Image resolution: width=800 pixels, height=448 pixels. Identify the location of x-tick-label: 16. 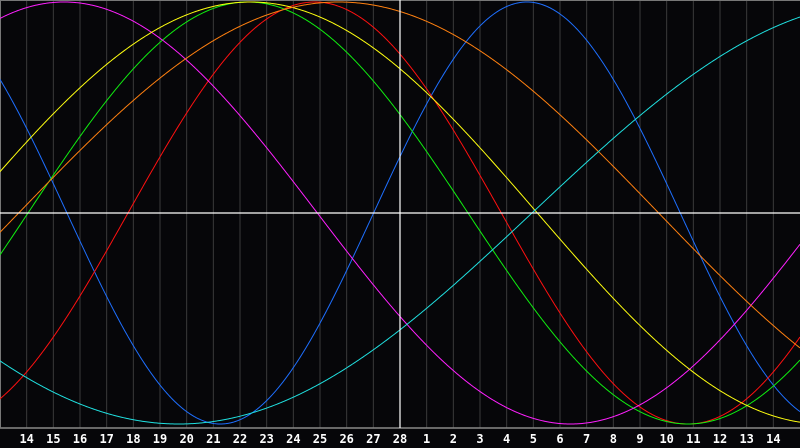
(80, 439).